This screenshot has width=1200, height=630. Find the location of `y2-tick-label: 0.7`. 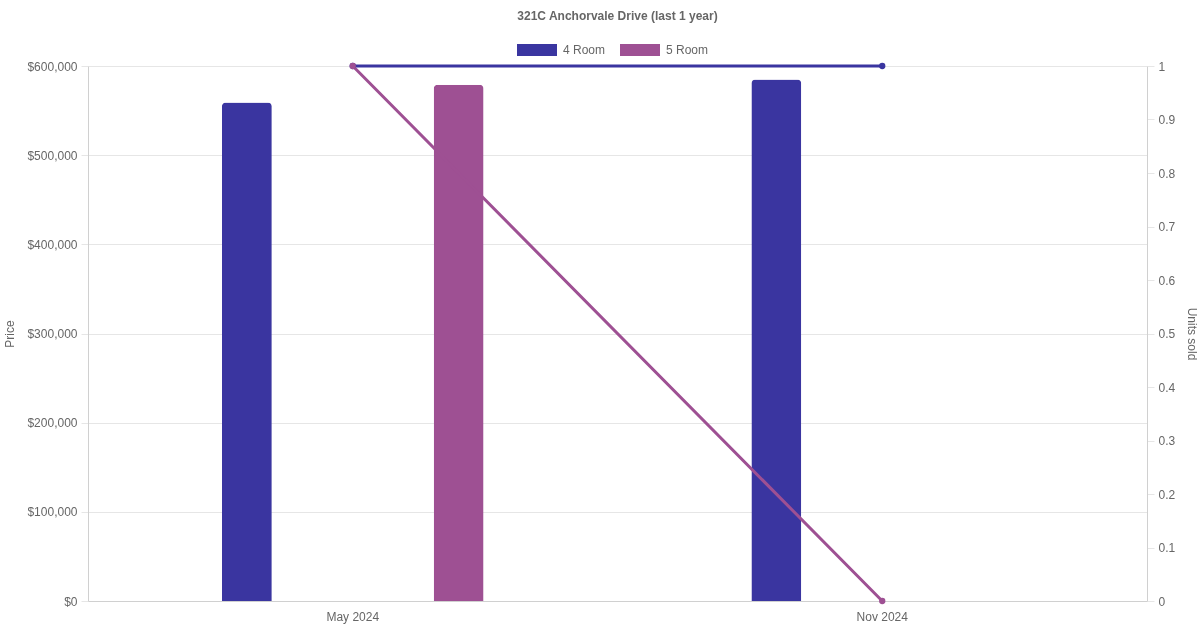

y2-tick-label: 0.7 is located at coordinates (1167, 227).